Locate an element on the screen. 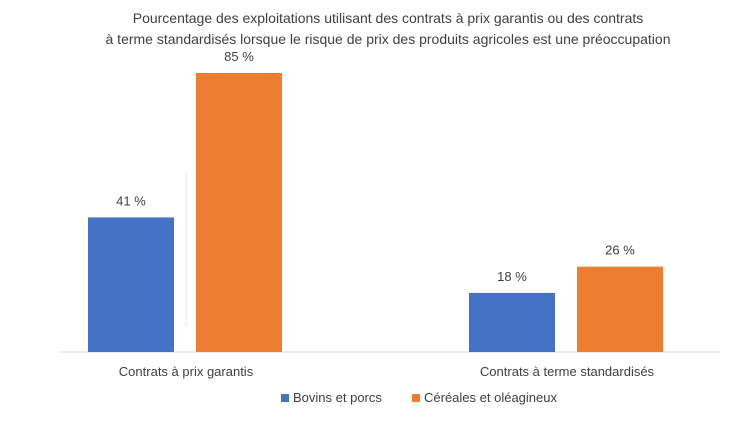 The image size is (750, 427). data-label-cereales-terme-standardises: 26 % is located at coordinates (620, 250).